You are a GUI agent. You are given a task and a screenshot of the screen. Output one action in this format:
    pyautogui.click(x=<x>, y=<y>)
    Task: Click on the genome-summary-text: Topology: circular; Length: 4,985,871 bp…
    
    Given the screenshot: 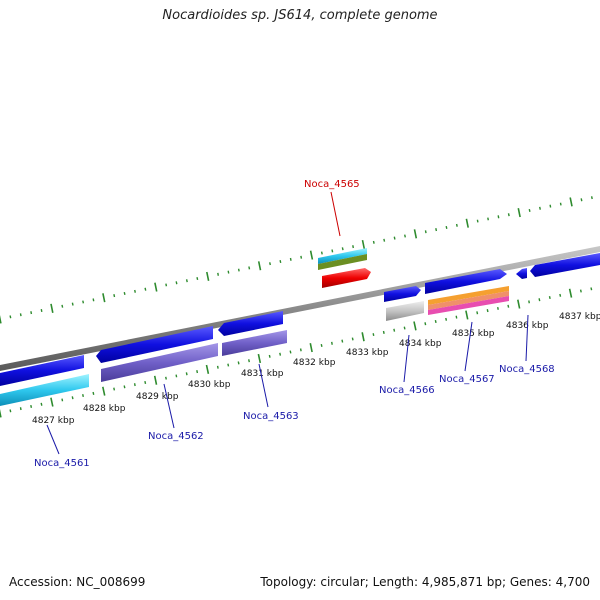 What is the action you would take?
    pyautogui.click(x=425, y=582)
    